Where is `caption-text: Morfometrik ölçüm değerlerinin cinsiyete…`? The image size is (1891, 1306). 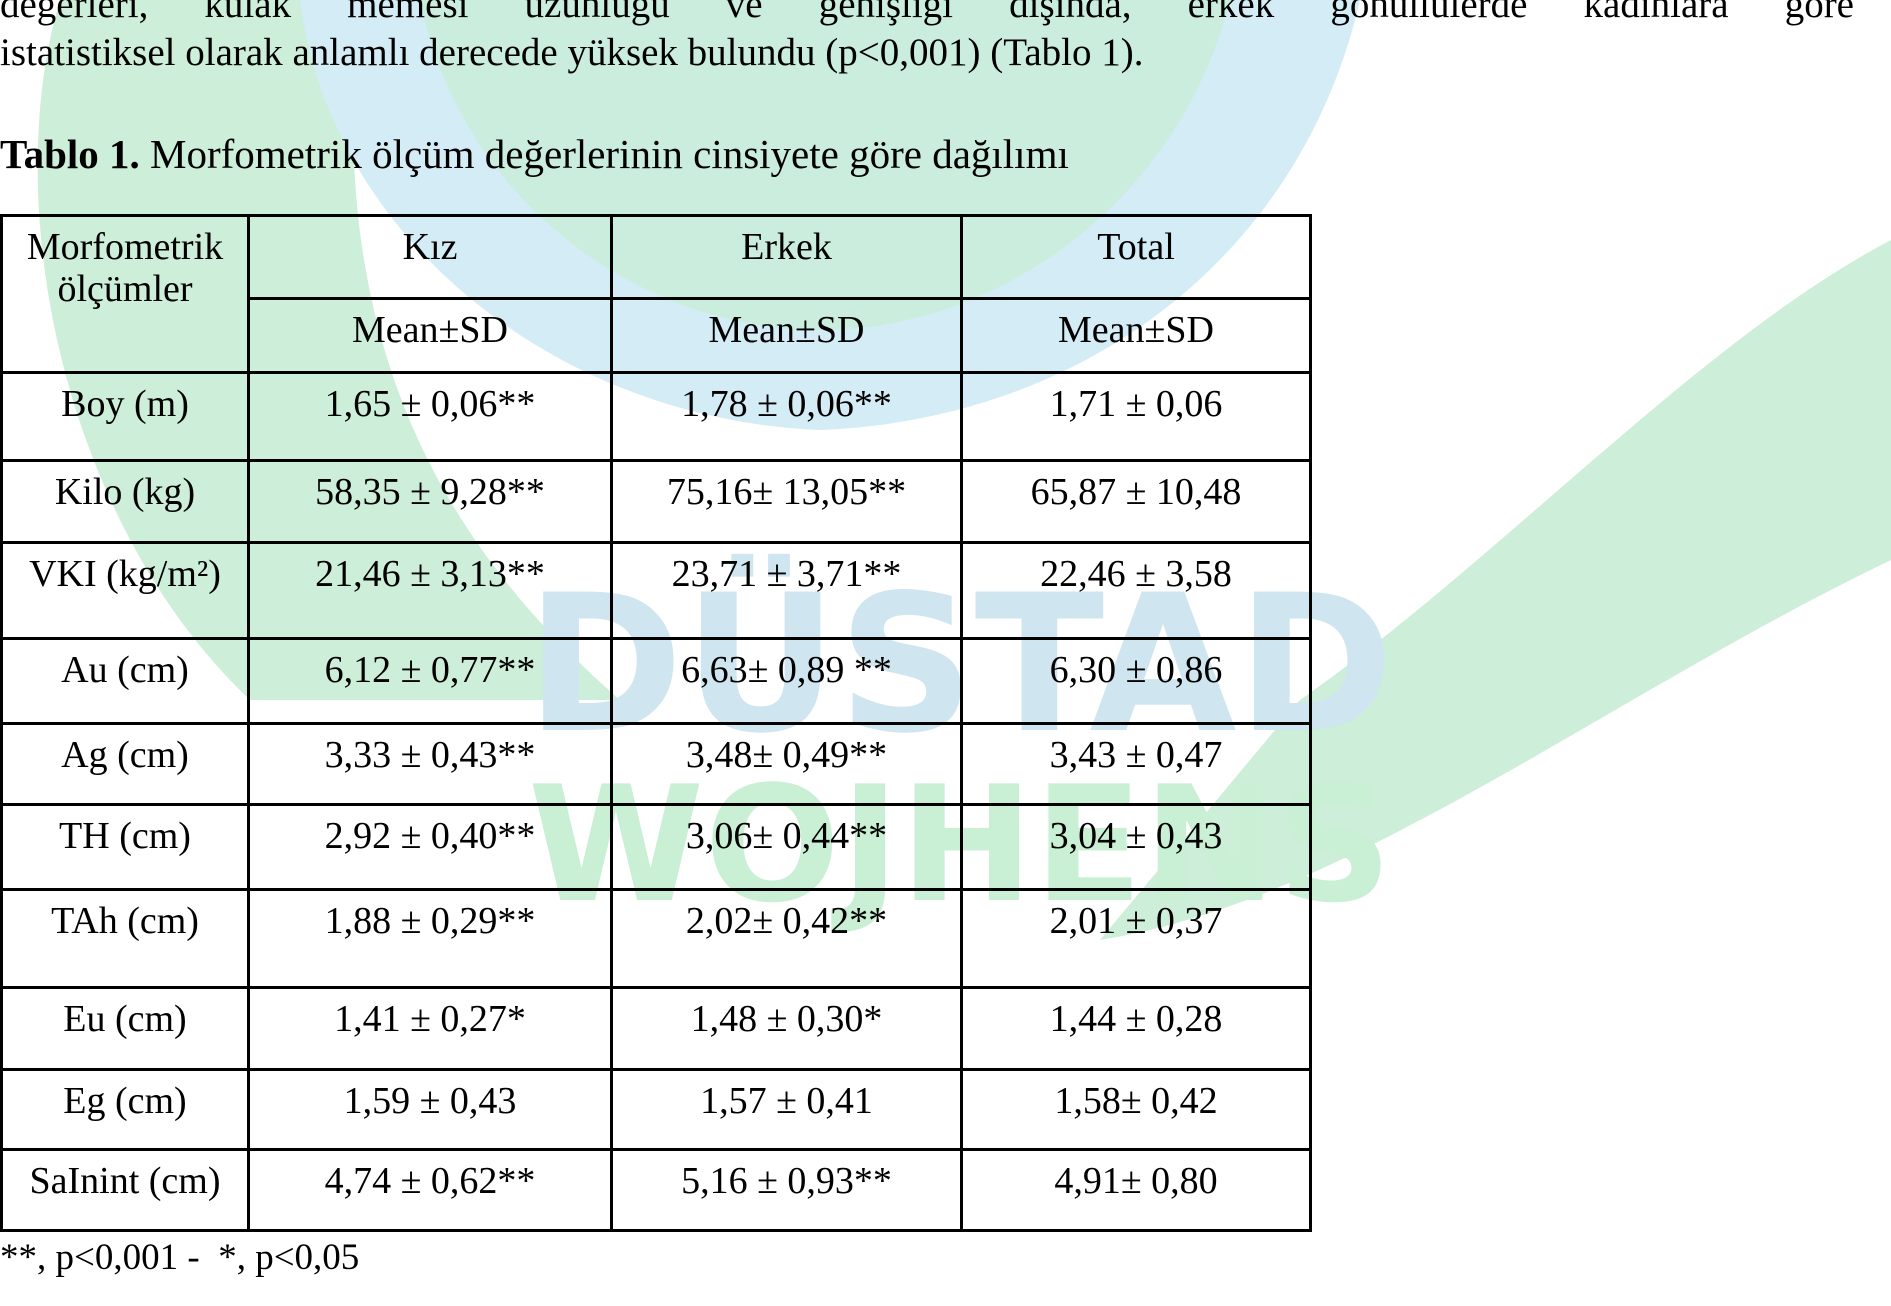
caption-text: Morfometrik ölçüm değerlerinin cinsiyete… is located at coordinates (609, 154).